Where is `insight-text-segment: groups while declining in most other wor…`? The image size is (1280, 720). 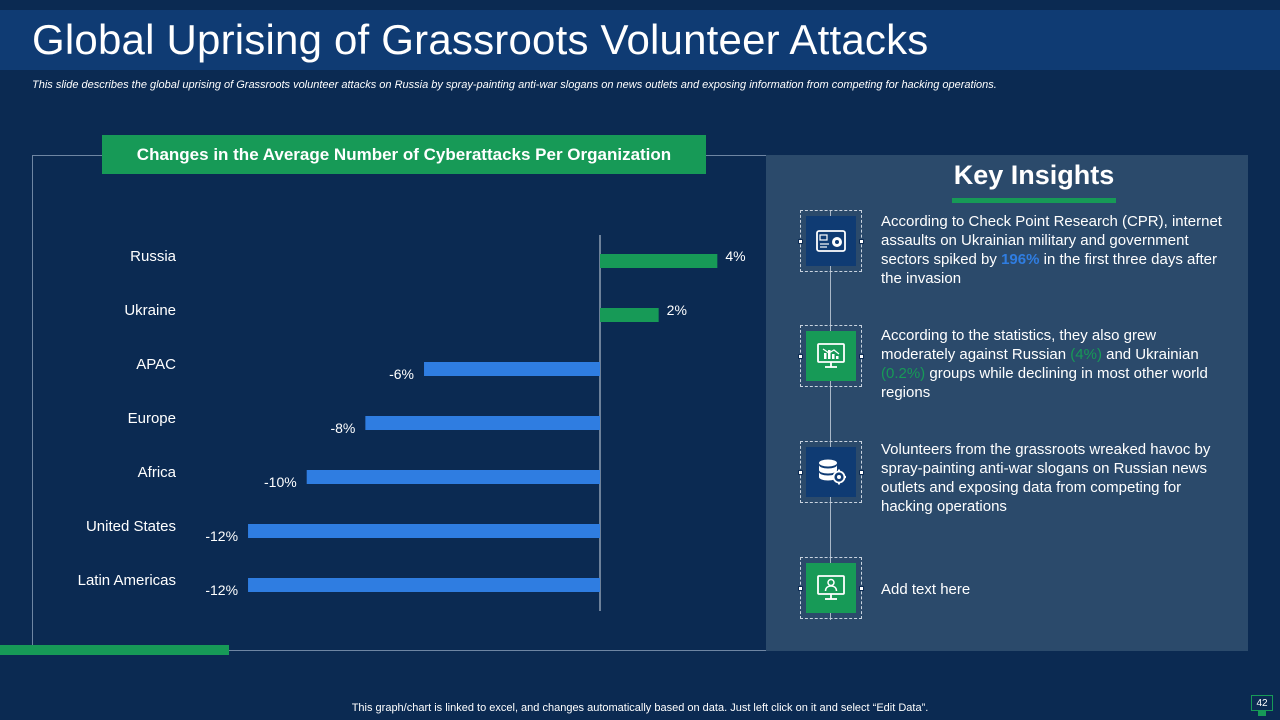 insight-text-segment: groups while declining in most other wor… is located at coordinates (1044, 383).